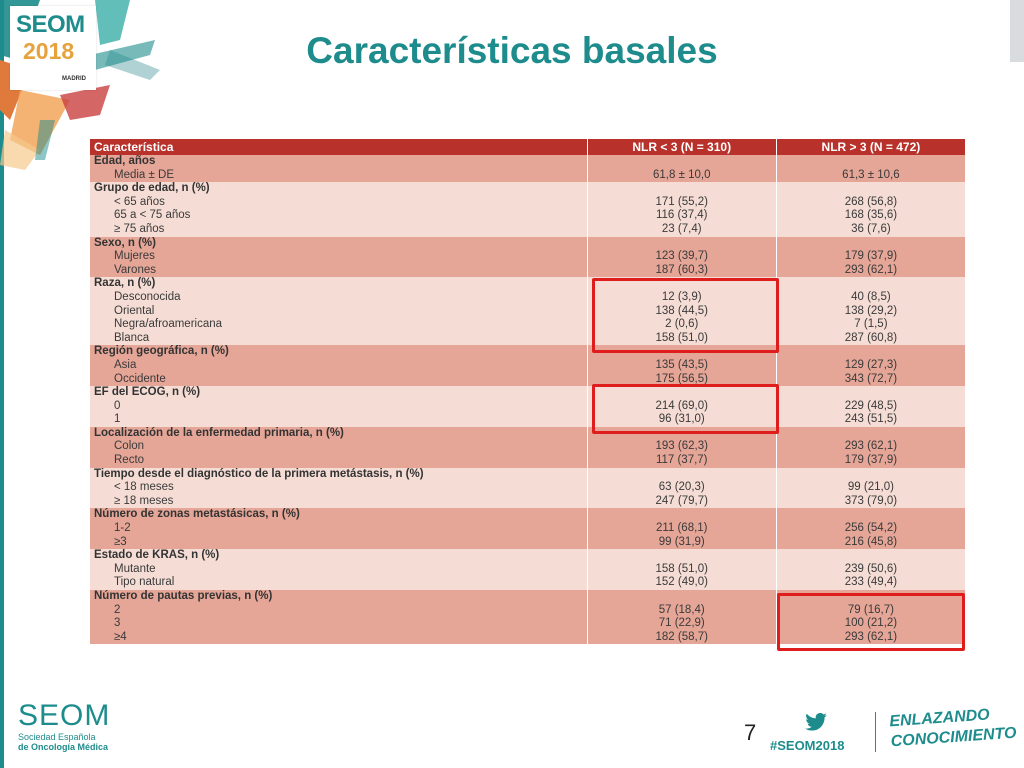 The image size is (1024, 768). What do you see at coordinates (339, 617) in the screenshot?
I see `characteristic-cell: Número de pautas previas, n (%) 2 3 ≥4` at bounding box center [339, 617].